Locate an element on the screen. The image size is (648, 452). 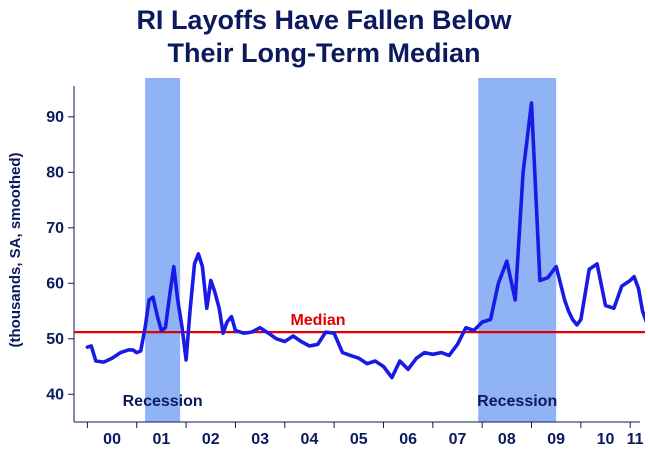
x-tick-label-01: 01 is located at coordinates (162, 439).